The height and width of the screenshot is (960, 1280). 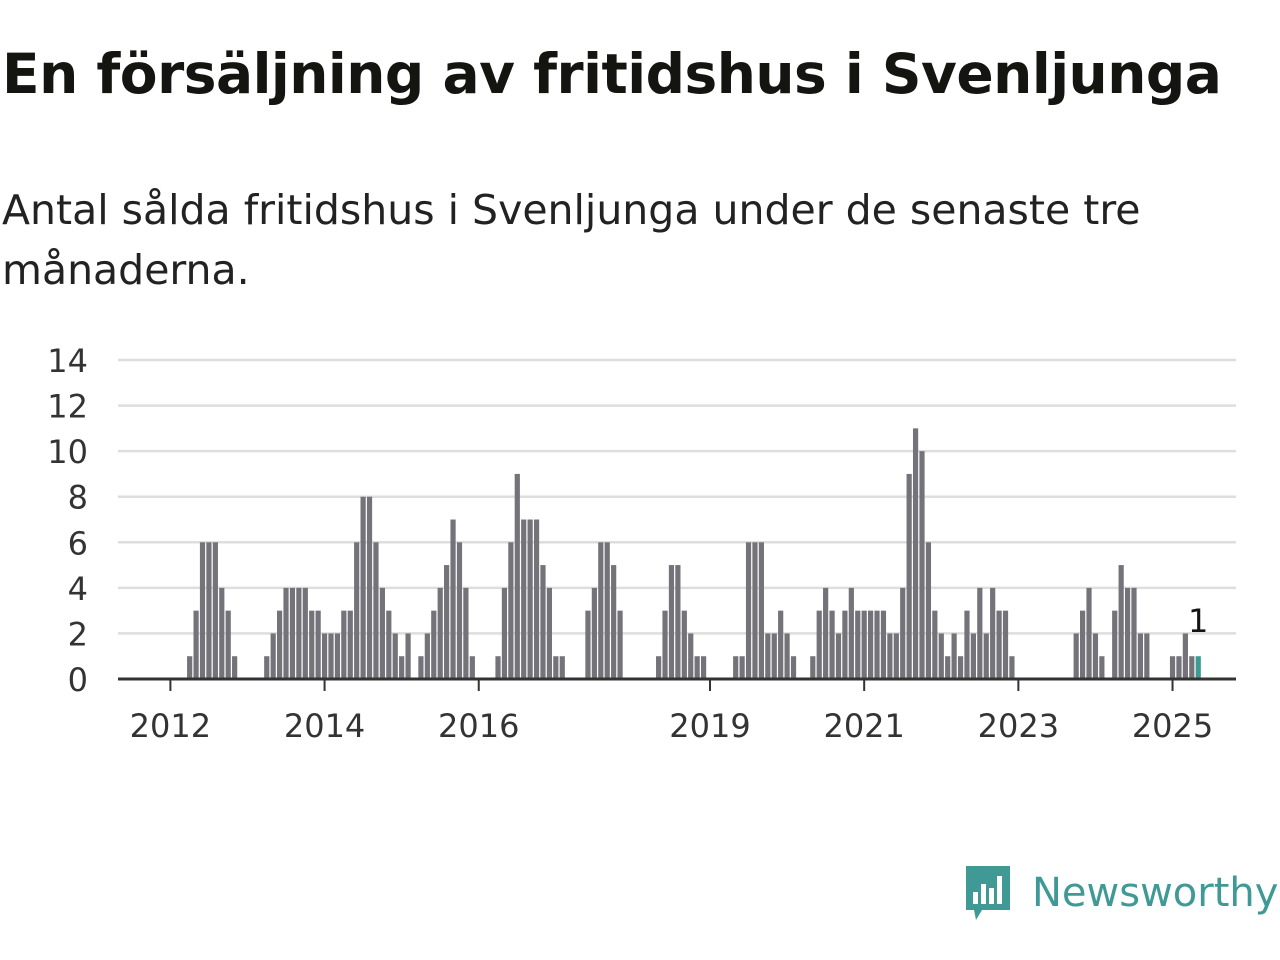 I want to click on x-tick-label: 2019, so click(x=709, y=726).